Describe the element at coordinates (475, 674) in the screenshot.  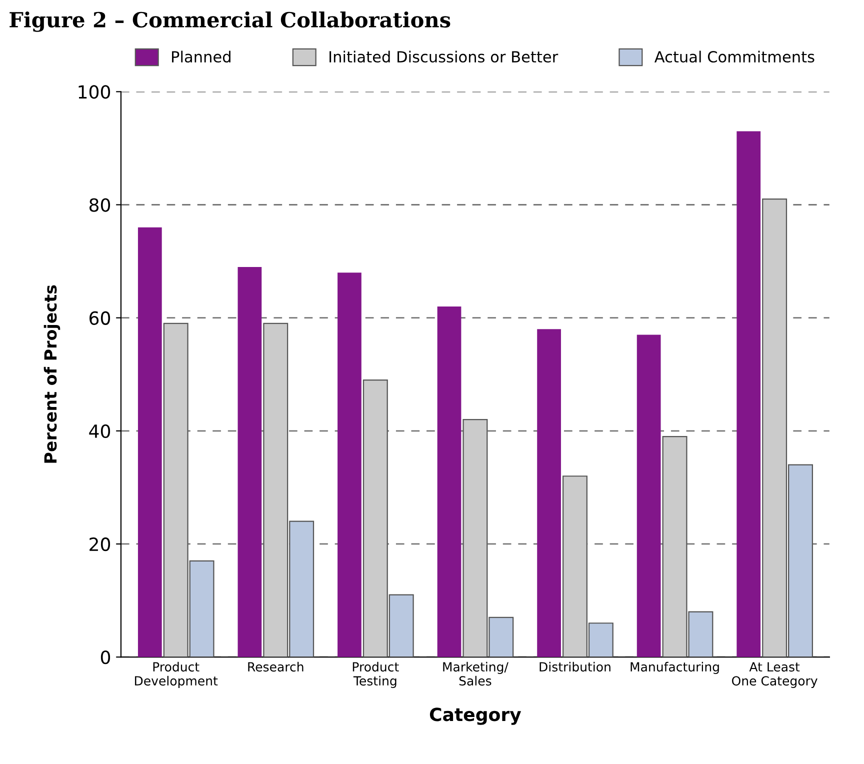
I see `x-tick-label: Marketing/ Sales` at that location.